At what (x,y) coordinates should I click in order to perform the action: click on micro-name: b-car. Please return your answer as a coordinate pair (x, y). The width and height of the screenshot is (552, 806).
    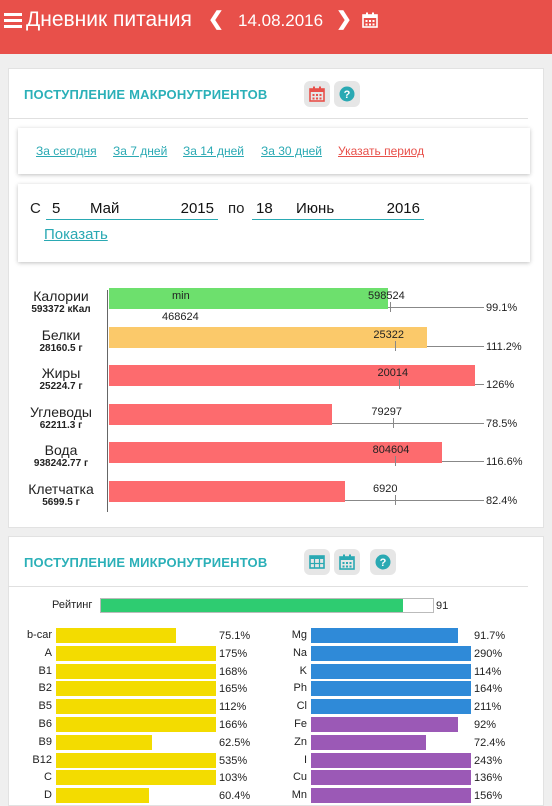
    Looking at the image, I should click on (39, 635).